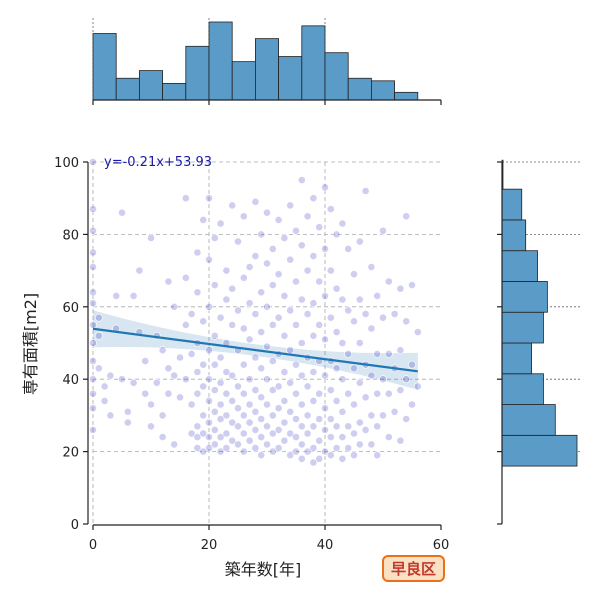  I want to click on x-tick-label: 40, so click(325, 545).